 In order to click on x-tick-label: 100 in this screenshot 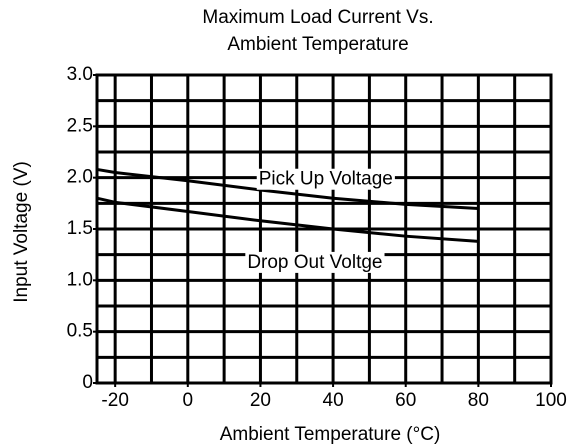, I will do `click(551, 400)`.